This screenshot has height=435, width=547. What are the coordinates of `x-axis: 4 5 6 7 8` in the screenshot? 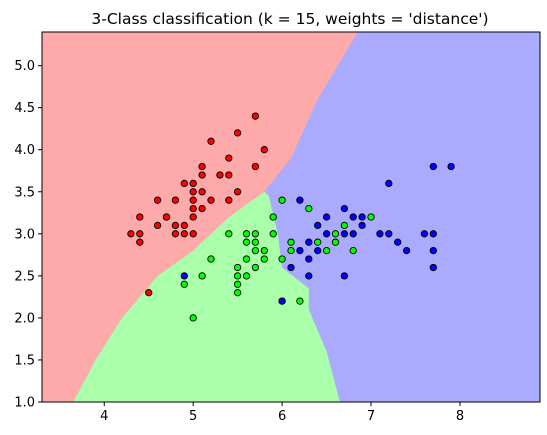 It's located at (282, 413).